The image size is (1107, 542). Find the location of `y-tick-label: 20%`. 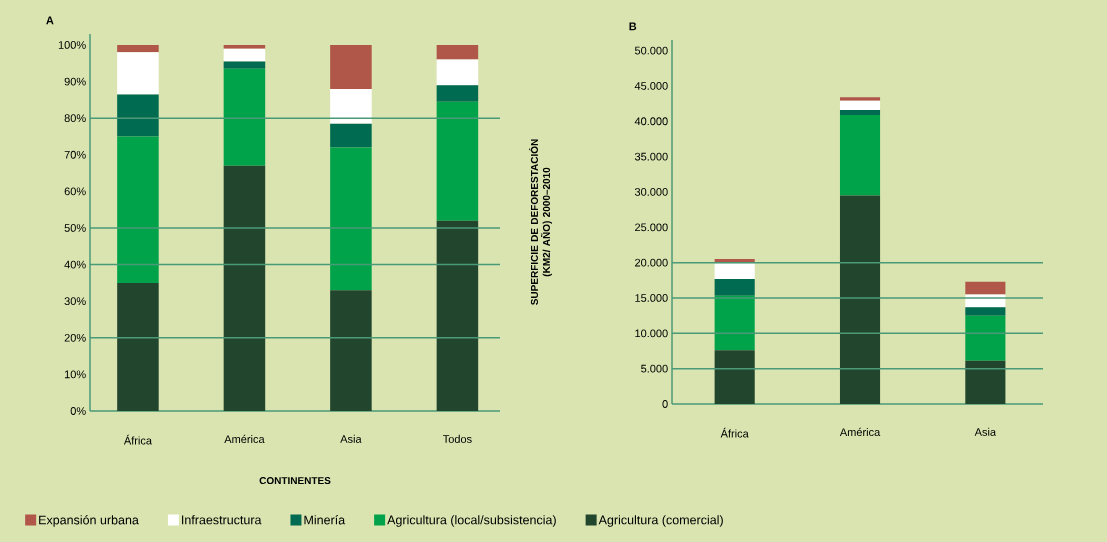

y-tick-label: 20% is located at coordinates (75, 337).